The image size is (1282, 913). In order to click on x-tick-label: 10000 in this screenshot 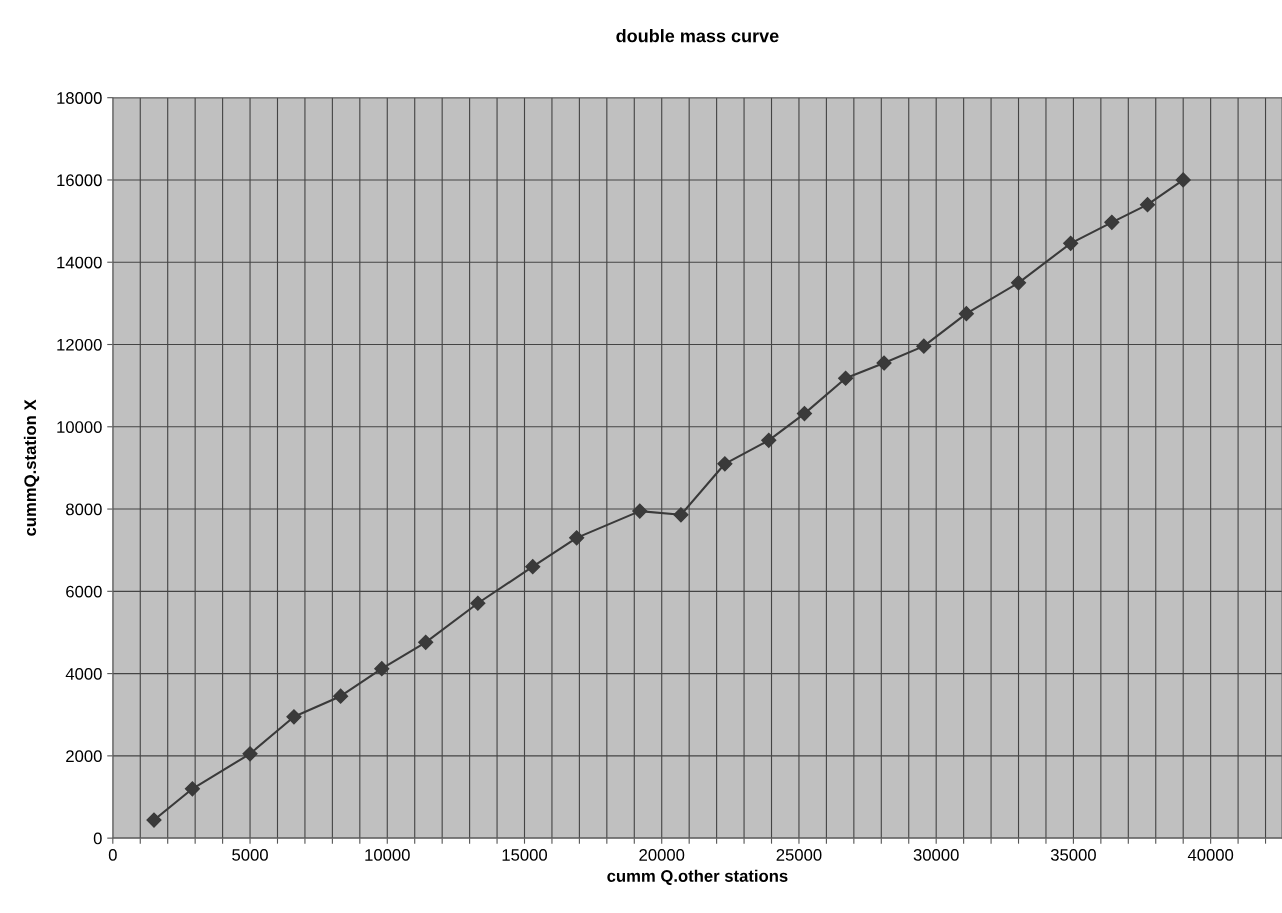, I will do `click(387, 854)`.